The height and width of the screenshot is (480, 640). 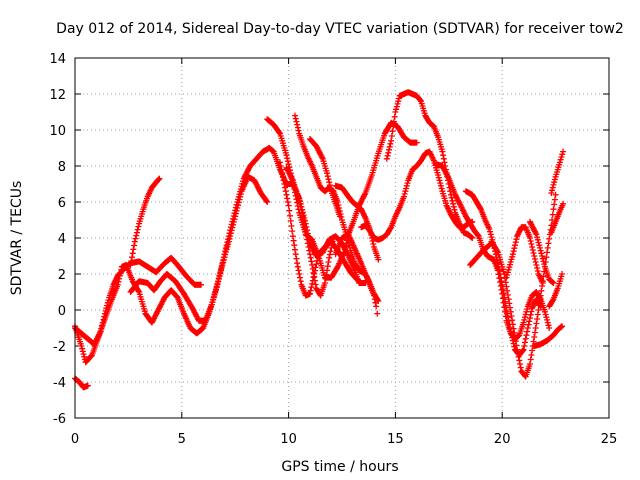 What do you see at coordinates (182, 439) in the screenshot?
I see `x-tick-label: 5` at bounding box center [182, 439].